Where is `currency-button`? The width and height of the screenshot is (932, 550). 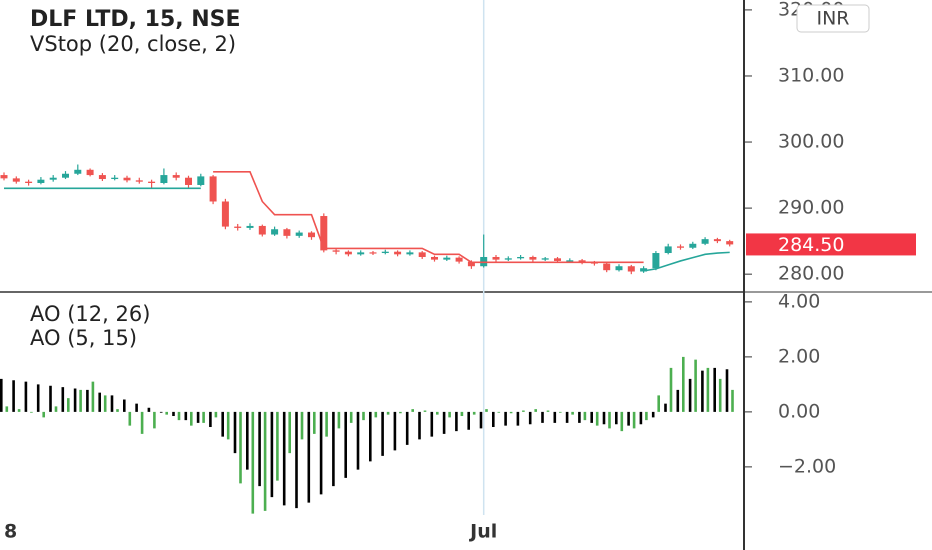 currency-button is located at coordinates (833, 18).